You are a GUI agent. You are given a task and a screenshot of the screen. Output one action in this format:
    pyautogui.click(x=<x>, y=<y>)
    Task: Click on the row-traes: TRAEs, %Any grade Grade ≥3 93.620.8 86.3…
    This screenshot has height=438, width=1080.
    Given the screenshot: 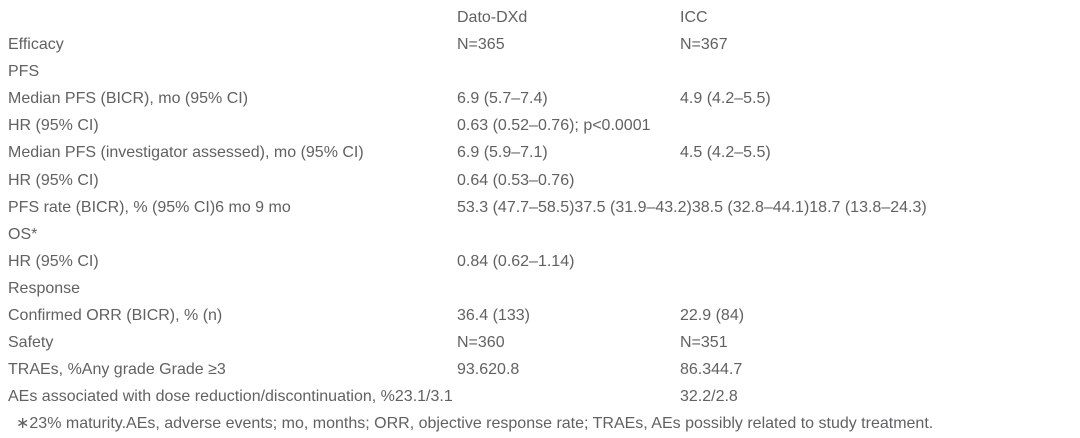 What is the action you would take?
    pyautogui.click(x=544, y=369)
    